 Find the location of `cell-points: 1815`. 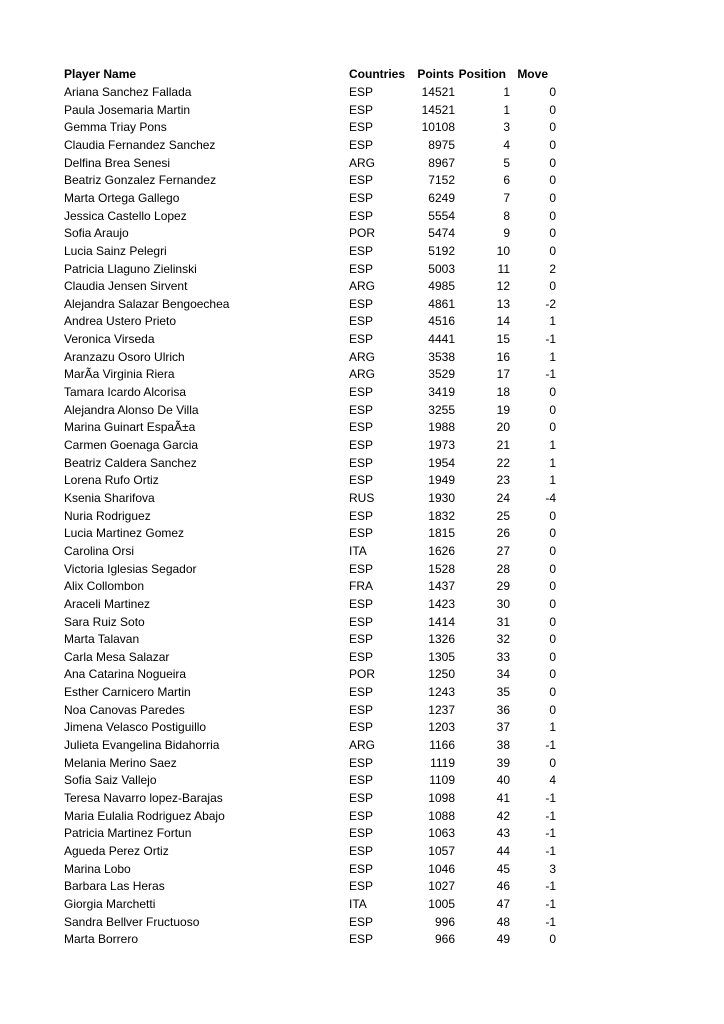

cell-points: 1815 is located at coordinates (441, 533).